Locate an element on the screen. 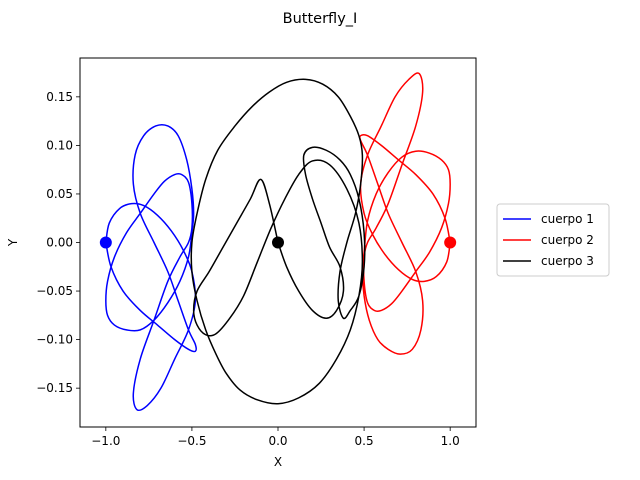 The image size is (640, 480). legend-entry-2: cuerpo 2 is located at coordinates (548, 240).